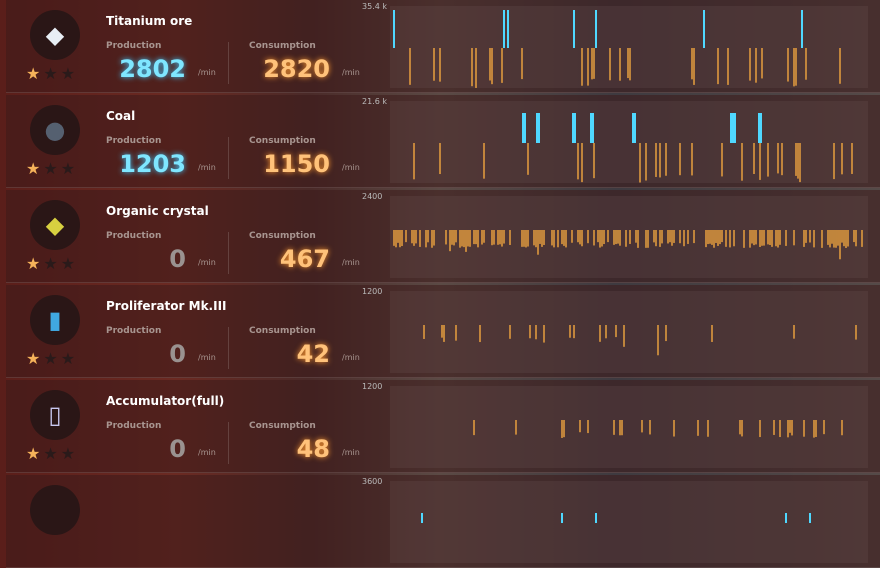 The image size is (880, 568). What do you see at coordinates (296, 164) in the screenshot?
I see `consumption-value: 1150` at bounding box center [296, 164].